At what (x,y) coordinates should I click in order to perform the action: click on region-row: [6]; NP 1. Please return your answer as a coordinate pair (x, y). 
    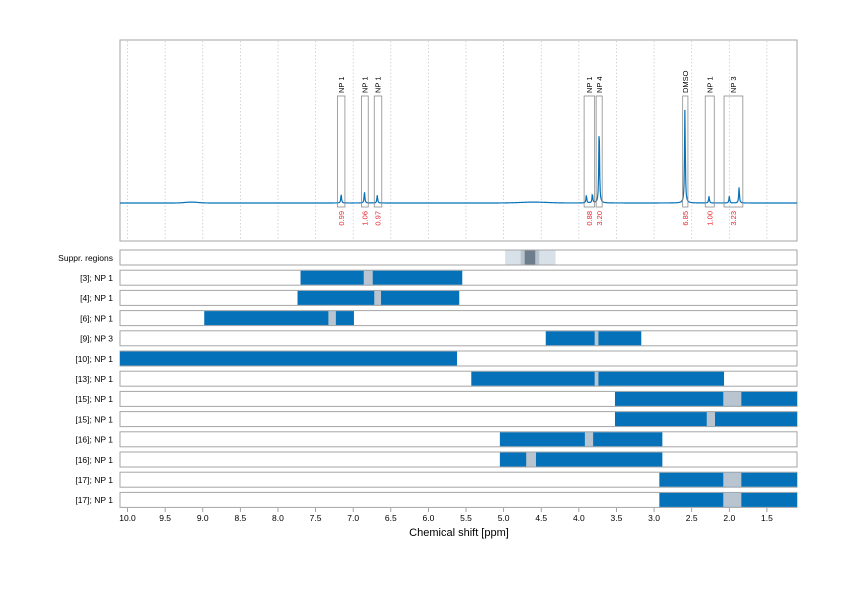
    Looking at the image, I should click on (439, 318).